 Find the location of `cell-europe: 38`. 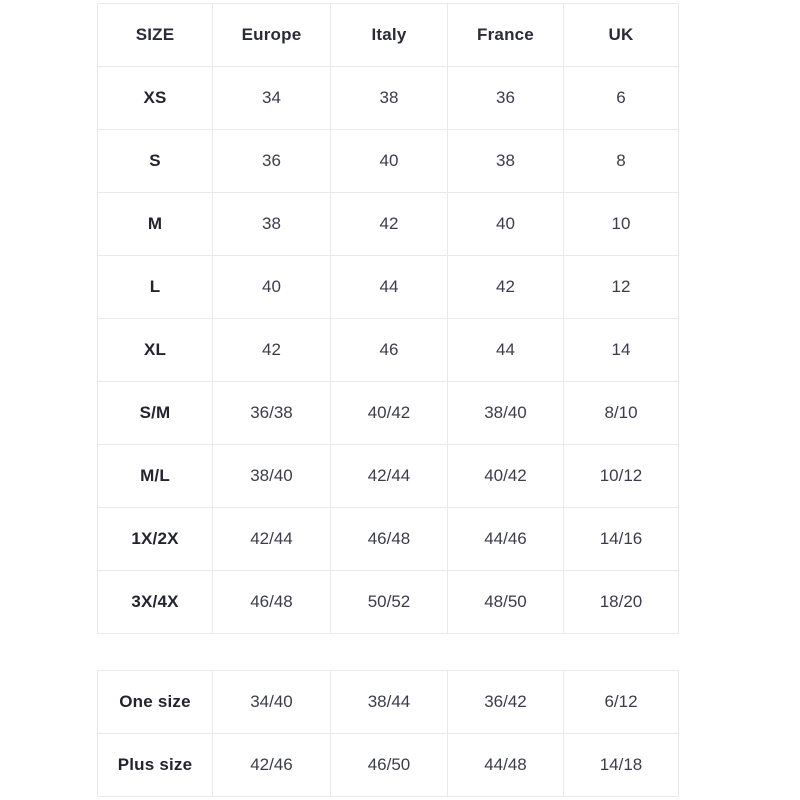

cell-europe: 38 is located at coordinates (271, 224).